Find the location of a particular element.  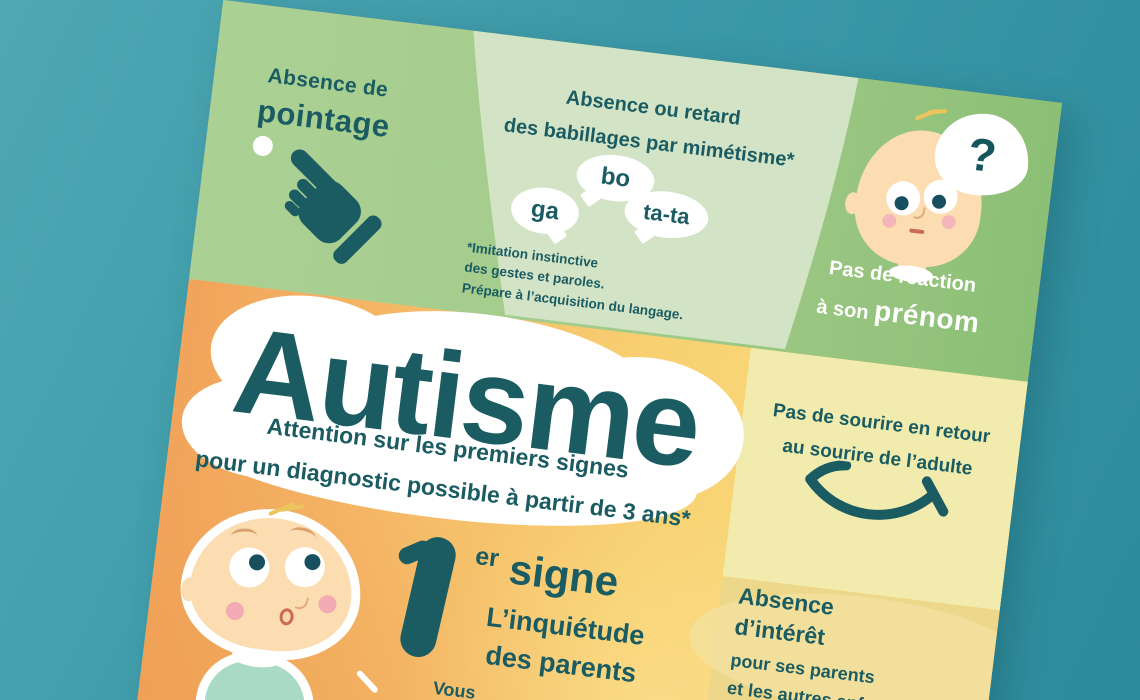

question-mark: ? is located at coordinates (982, 155).